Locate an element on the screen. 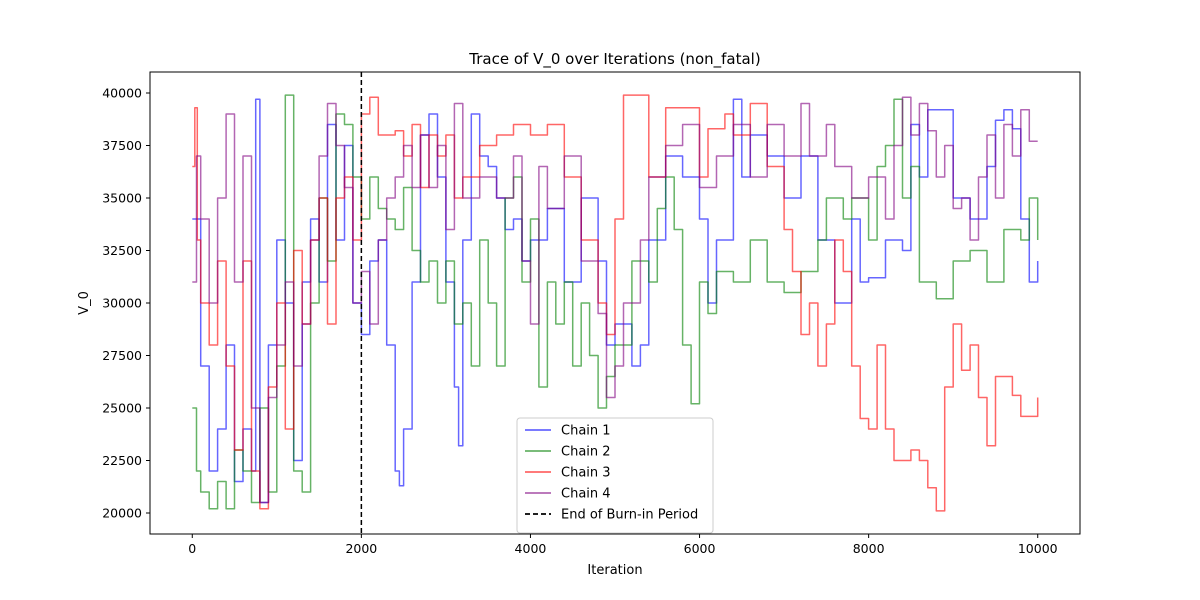 This screenshot has height=600, width=1200. x-tick-label: 10000 is located at coordinates (1038, 548).